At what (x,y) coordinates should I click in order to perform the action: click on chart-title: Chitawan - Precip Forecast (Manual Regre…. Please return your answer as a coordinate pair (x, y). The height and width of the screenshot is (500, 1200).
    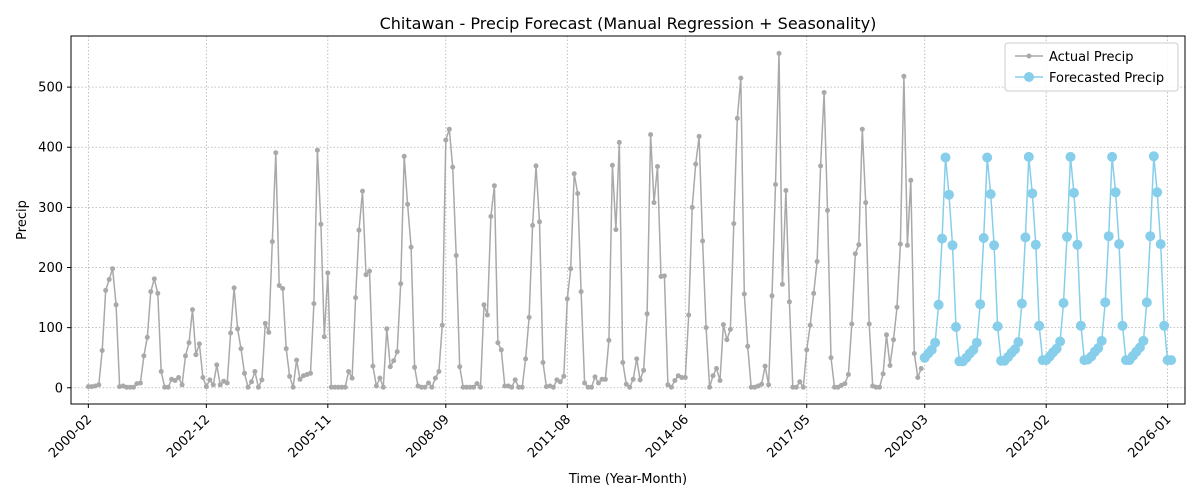
    Looking at the image, I should click on (628, 23).